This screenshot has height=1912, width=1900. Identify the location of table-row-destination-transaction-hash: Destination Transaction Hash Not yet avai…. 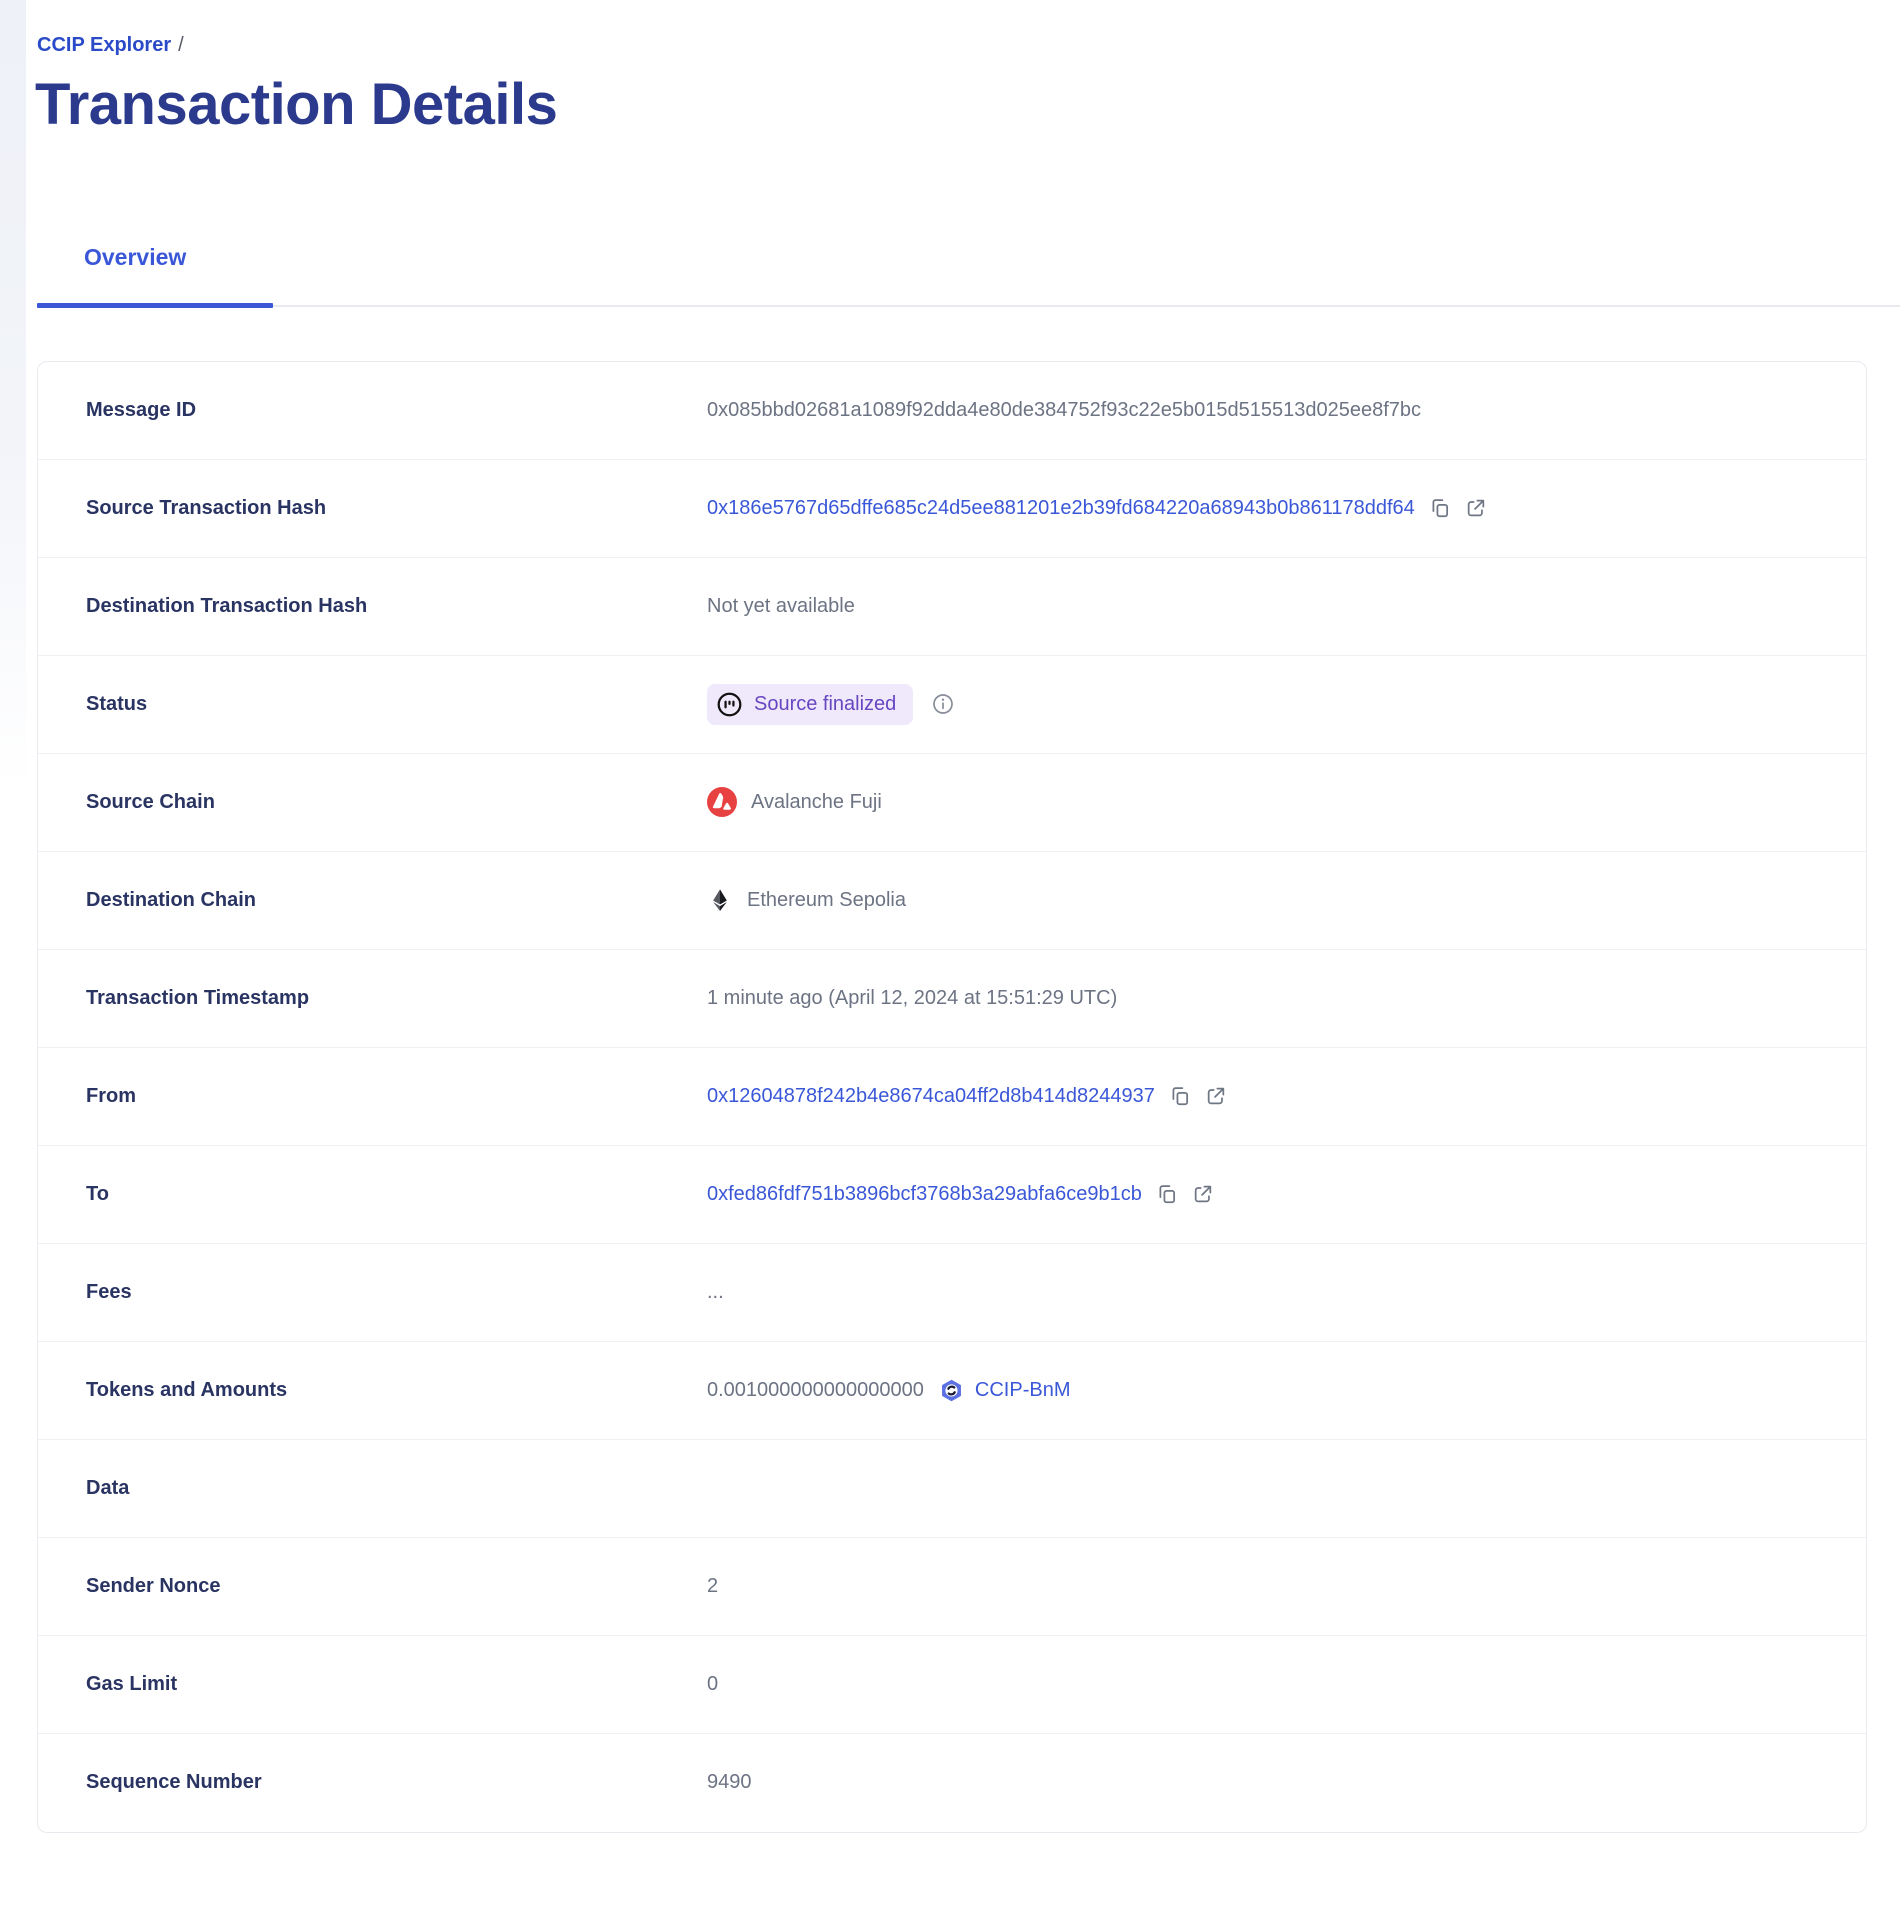
(952, 607).